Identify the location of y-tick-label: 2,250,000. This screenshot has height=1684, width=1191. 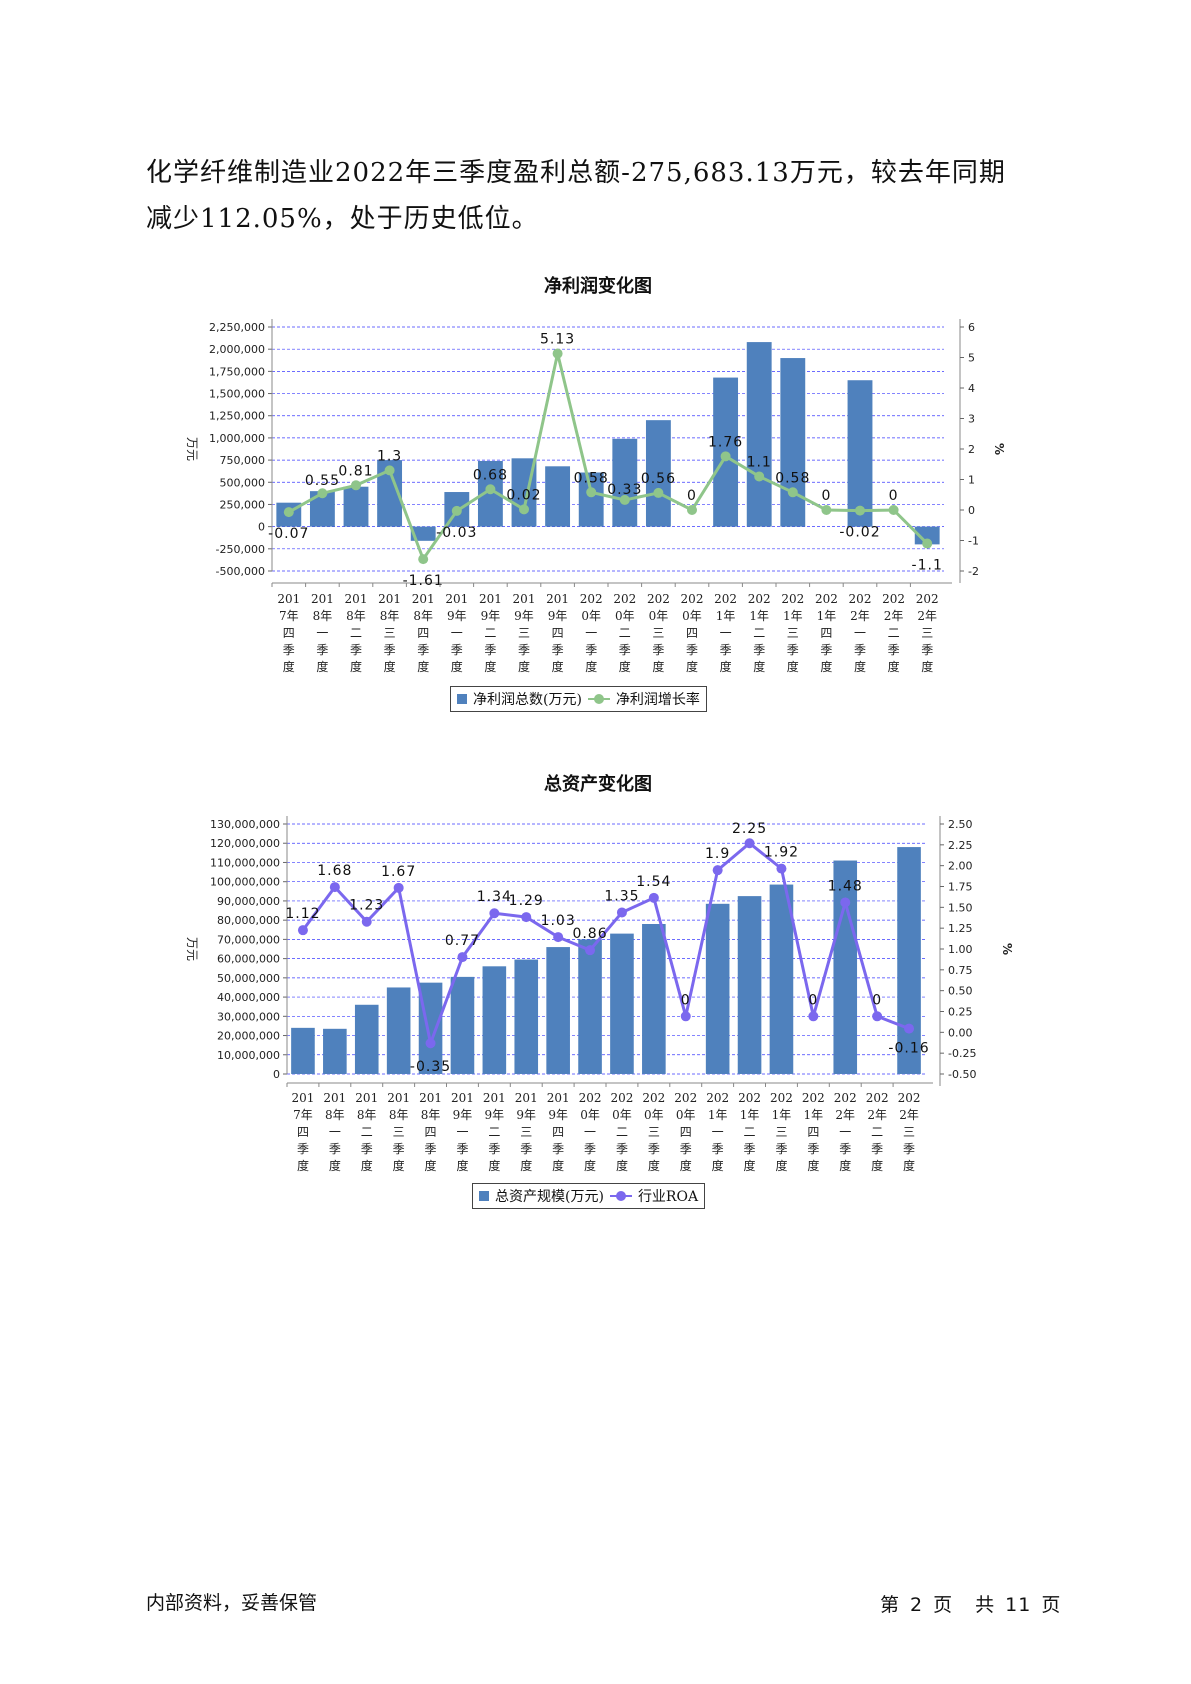
(237, 327).